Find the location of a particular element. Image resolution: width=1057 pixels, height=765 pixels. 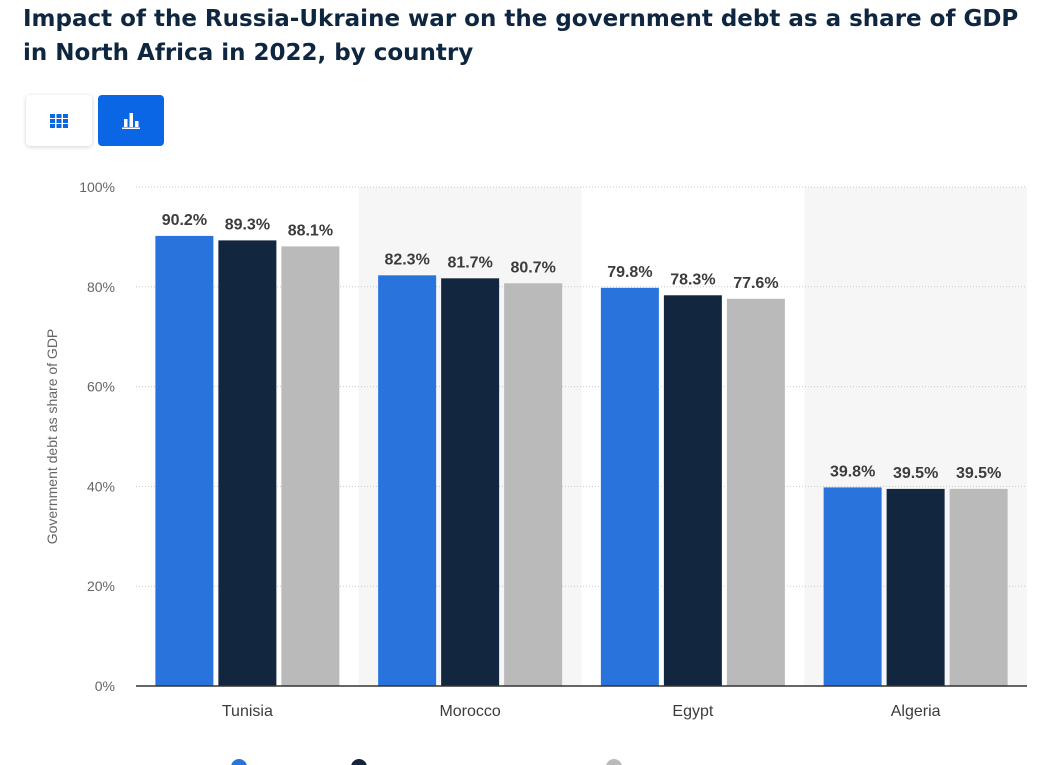

y-tick-label: 60% is located at coordinates (101, 387).